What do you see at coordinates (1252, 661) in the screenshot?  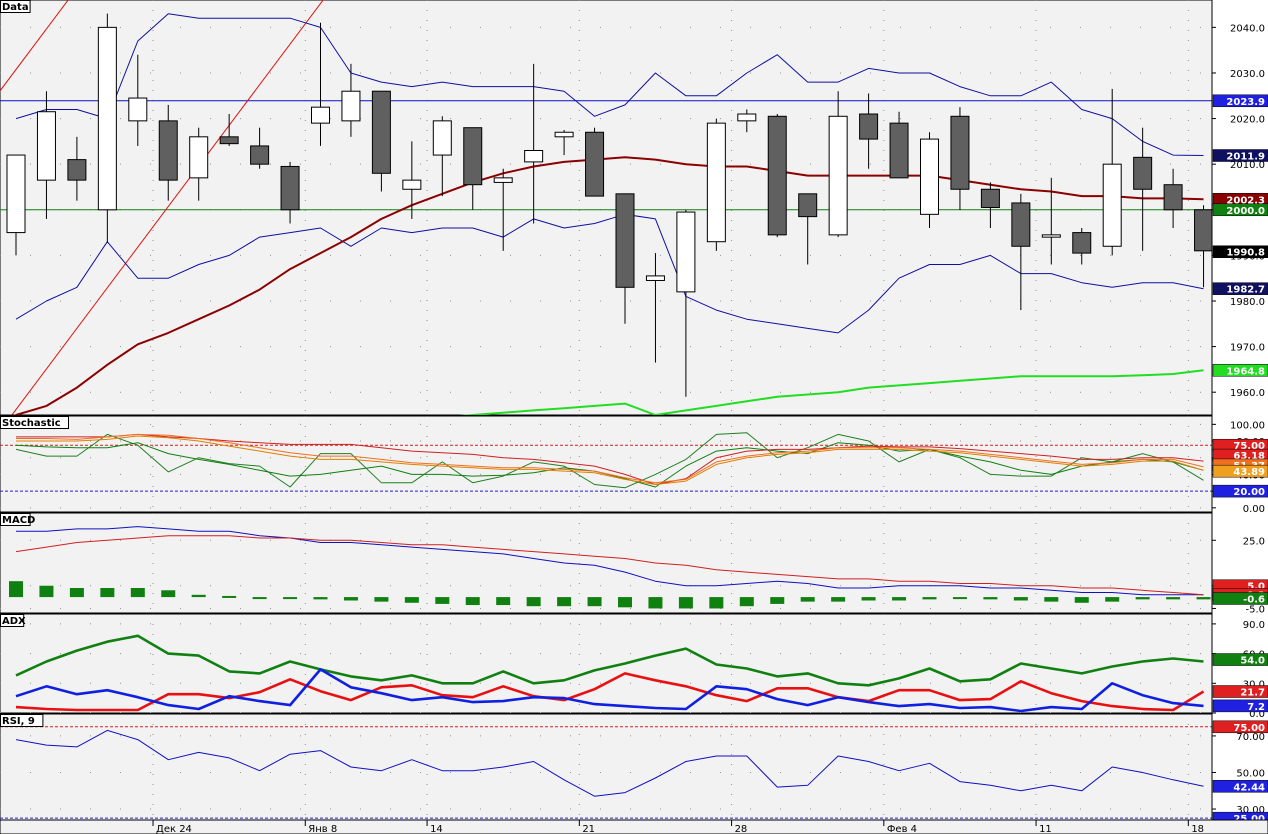 I see `value-badge-label: 54.0` at bounding box center [1252, 661].